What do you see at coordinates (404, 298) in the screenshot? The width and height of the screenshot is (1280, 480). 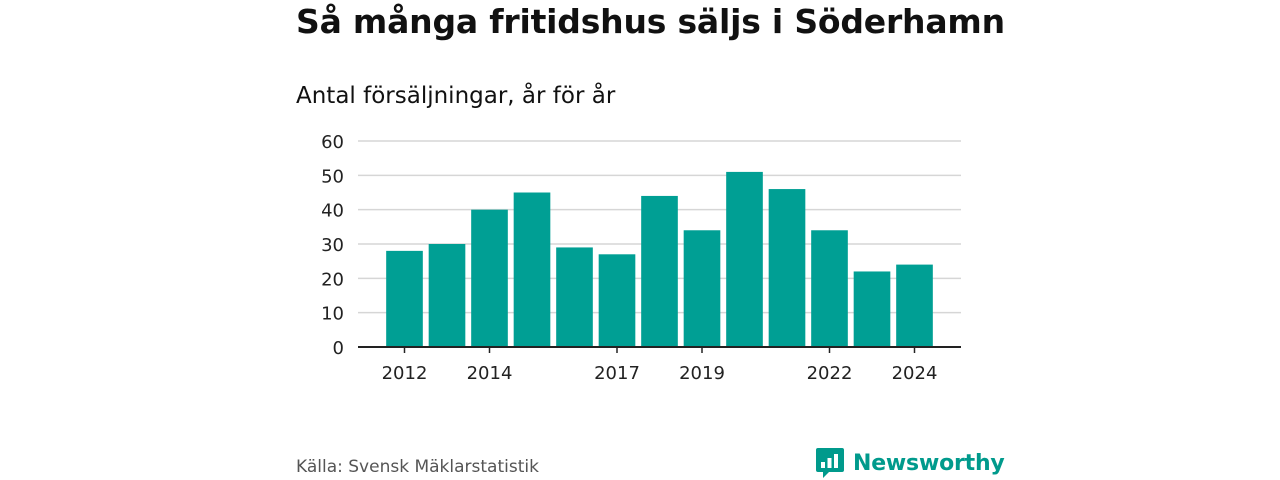 I see `bar-2012` at bounding box center [404, 298].